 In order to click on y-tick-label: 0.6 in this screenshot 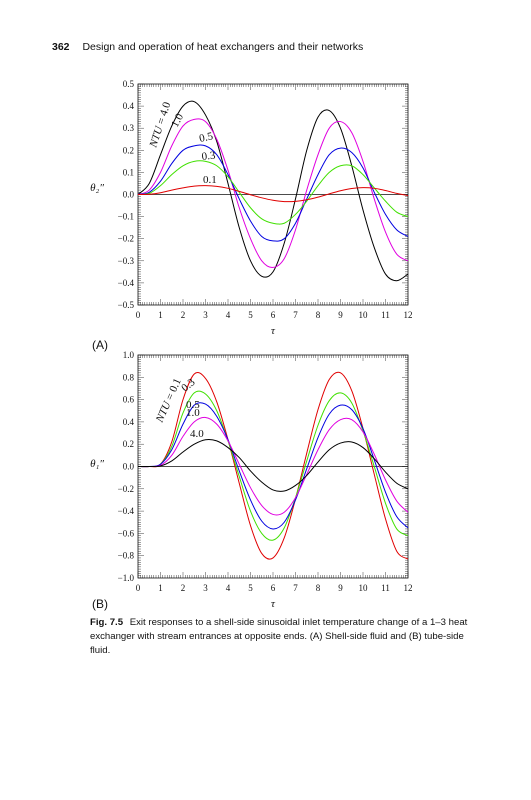, I will do `click(129, 400)`.